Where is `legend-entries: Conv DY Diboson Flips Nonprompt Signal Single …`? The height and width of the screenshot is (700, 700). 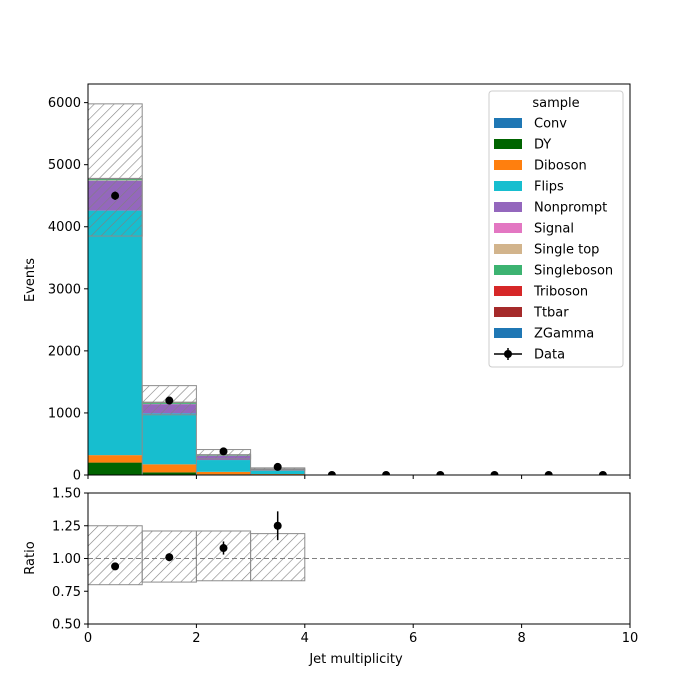
legend-entries: Conv DY Diboson Flips Nonprompt Signal Single … is located at coordinates (553, 240).